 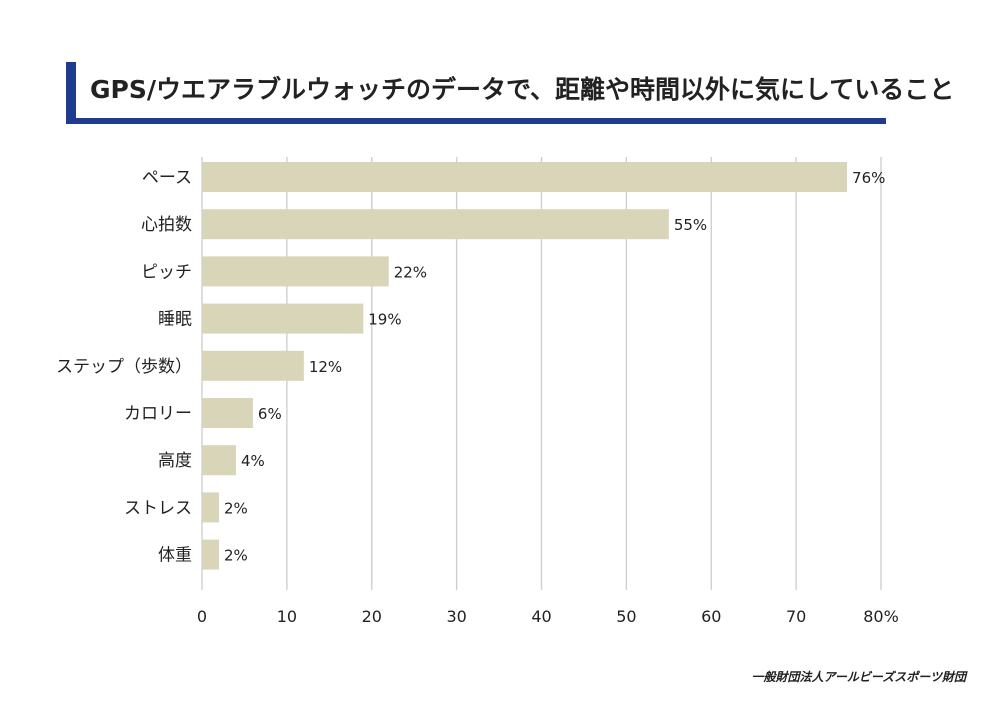 What do you see at coordinates (410, 272) in the screenshot?
I see `data-label: 22%` at bounding box center [410, 272].